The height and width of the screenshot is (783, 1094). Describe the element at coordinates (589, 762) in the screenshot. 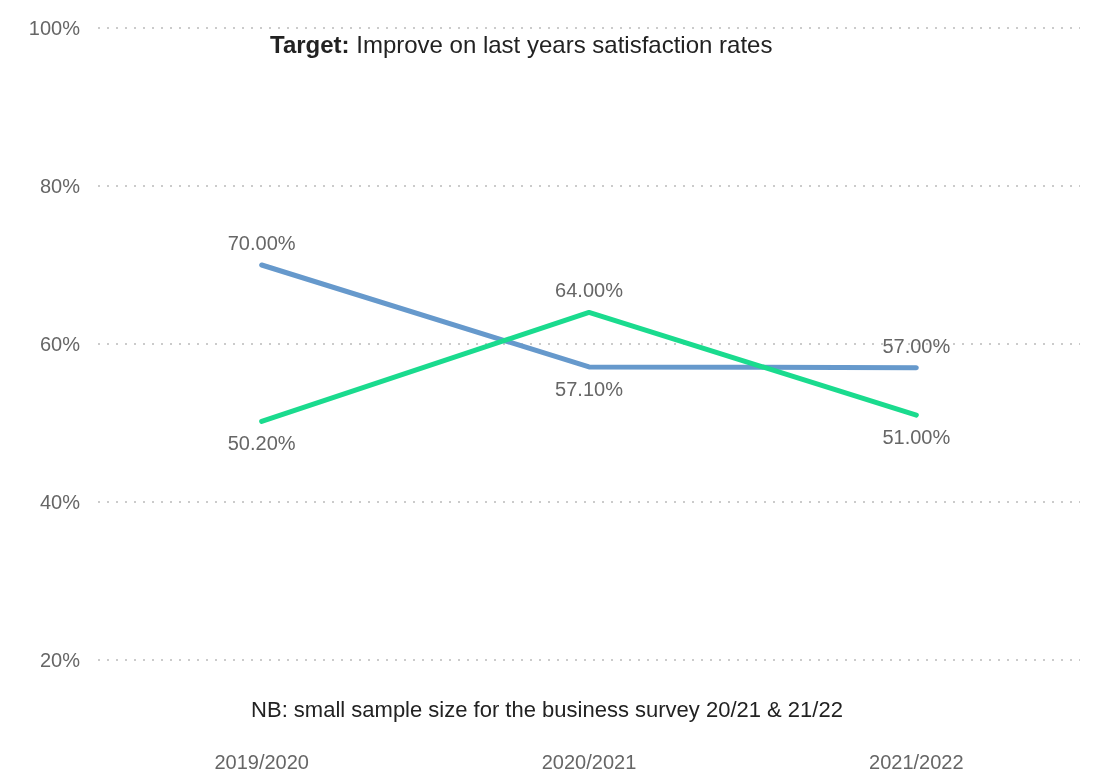

I see `x-tick-label: 2020/2021` at that location.